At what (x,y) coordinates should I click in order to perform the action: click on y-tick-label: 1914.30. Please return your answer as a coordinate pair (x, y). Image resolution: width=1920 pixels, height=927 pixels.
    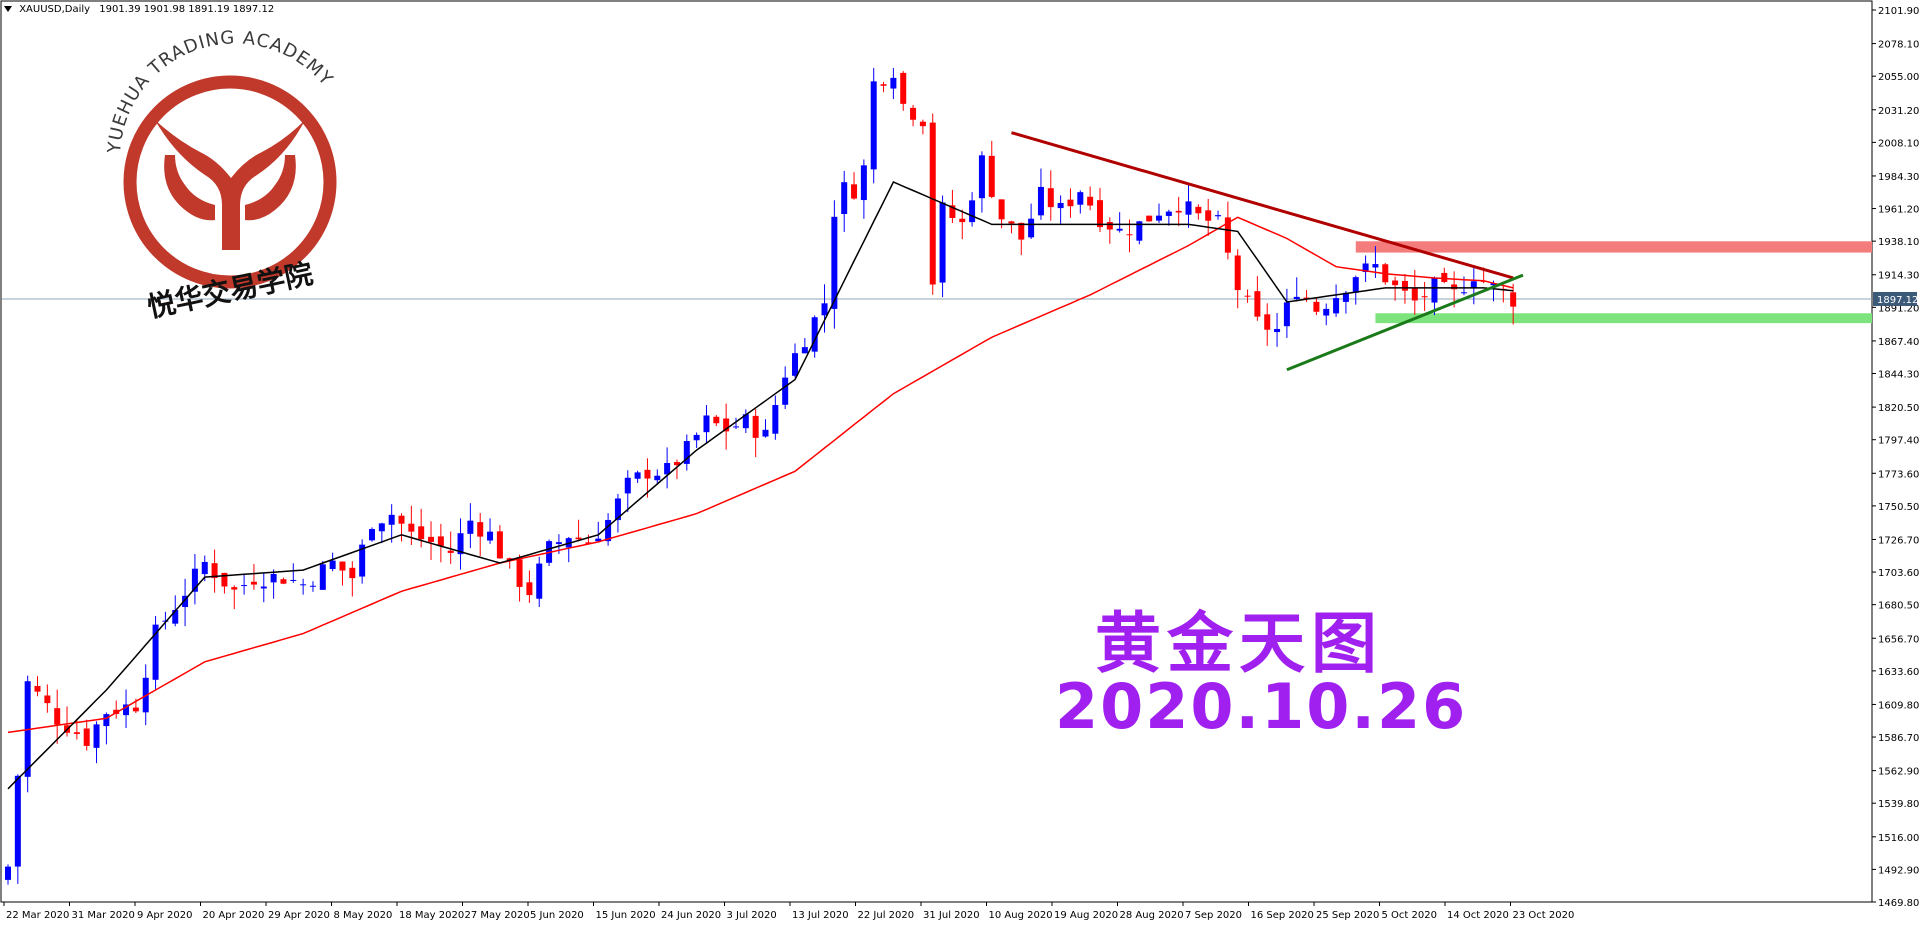
    Looking at the image, I should click on (1898, 276).